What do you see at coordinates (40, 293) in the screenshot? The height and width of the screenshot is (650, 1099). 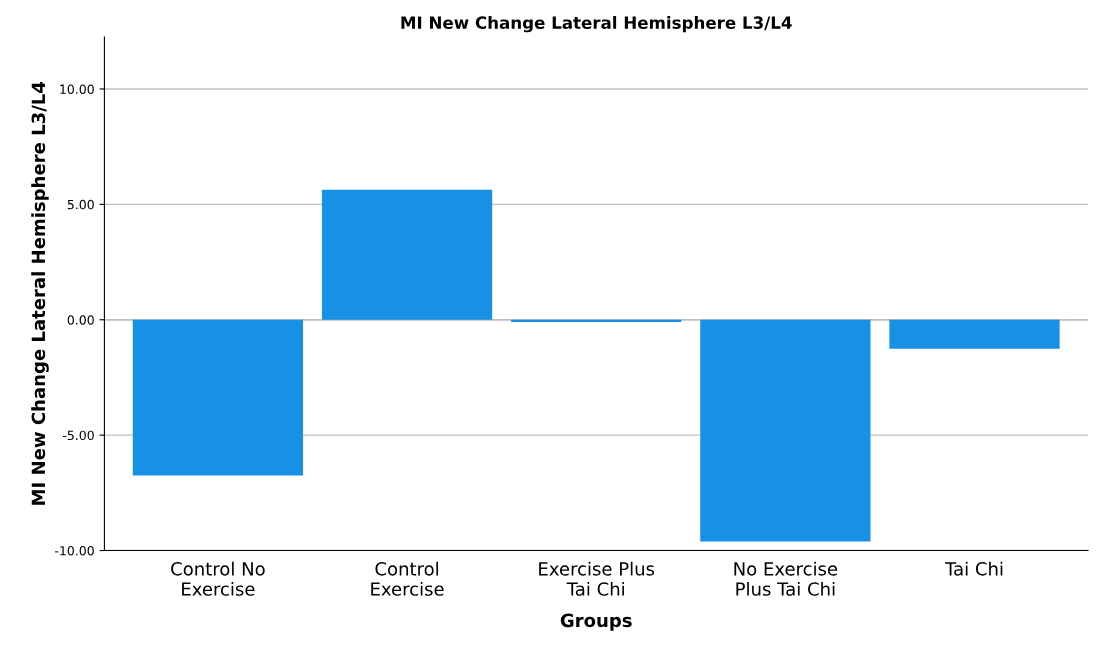 I see `y-axis-title: MI New Change Lateral Hemisphere L3/L4` at bounding box center [40, 293].